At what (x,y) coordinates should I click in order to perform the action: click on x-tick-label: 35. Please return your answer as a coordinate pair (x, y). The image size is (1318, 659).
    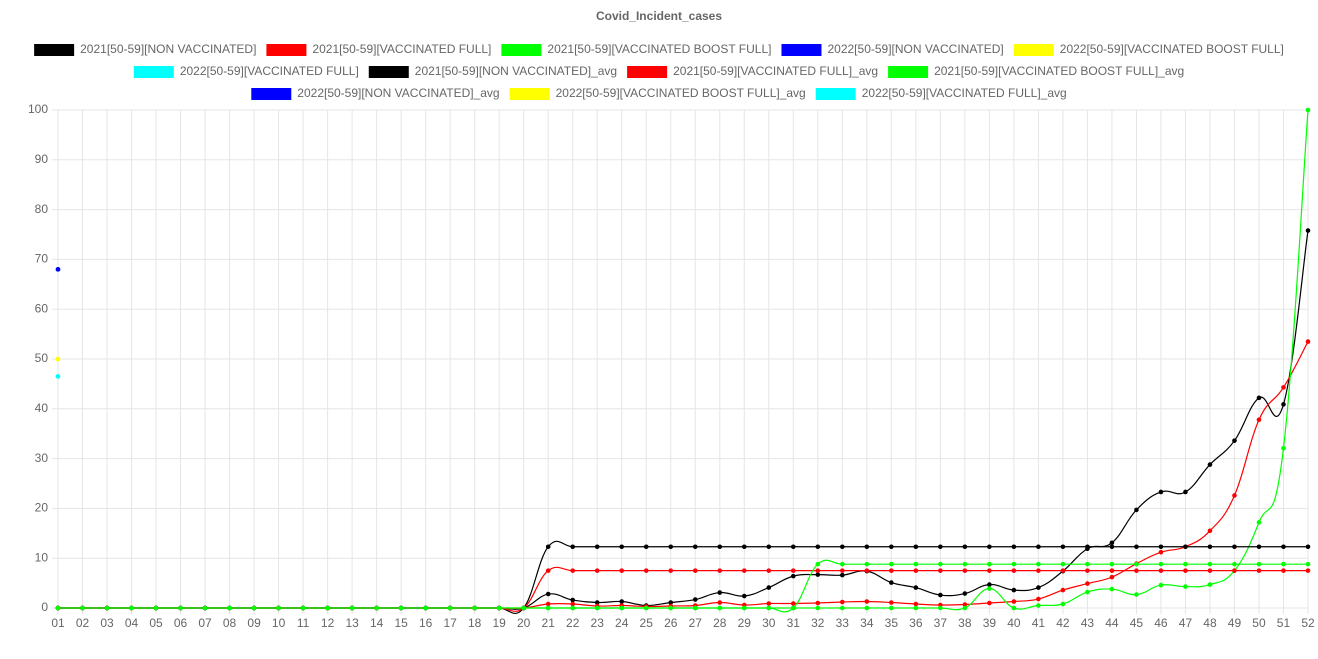
    Looking at the image, I should click on (892, 623).